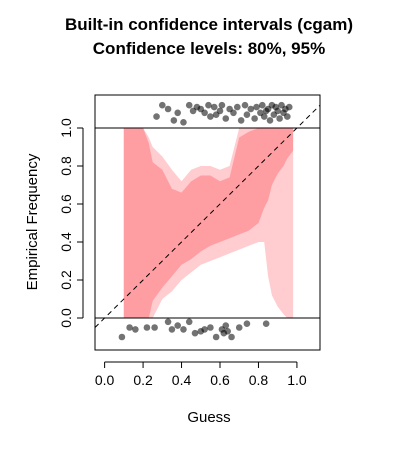 The image size is (418, 451). Describe the element at coordinates (32, 221) in the screenshot. I see `y-axis-label: Empirical Frequency` at that location.